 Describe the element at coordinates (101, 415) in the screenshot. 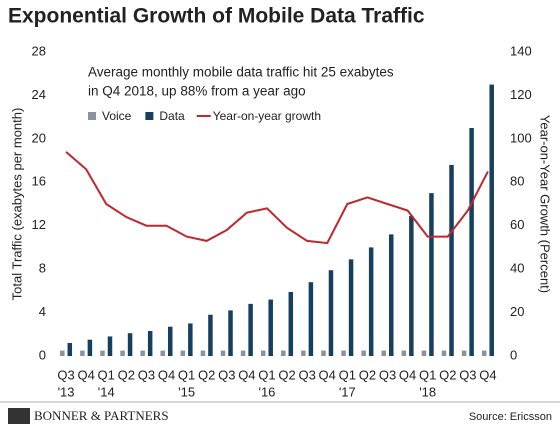

I see `brand: BONNER & PARTNERS` at that location.